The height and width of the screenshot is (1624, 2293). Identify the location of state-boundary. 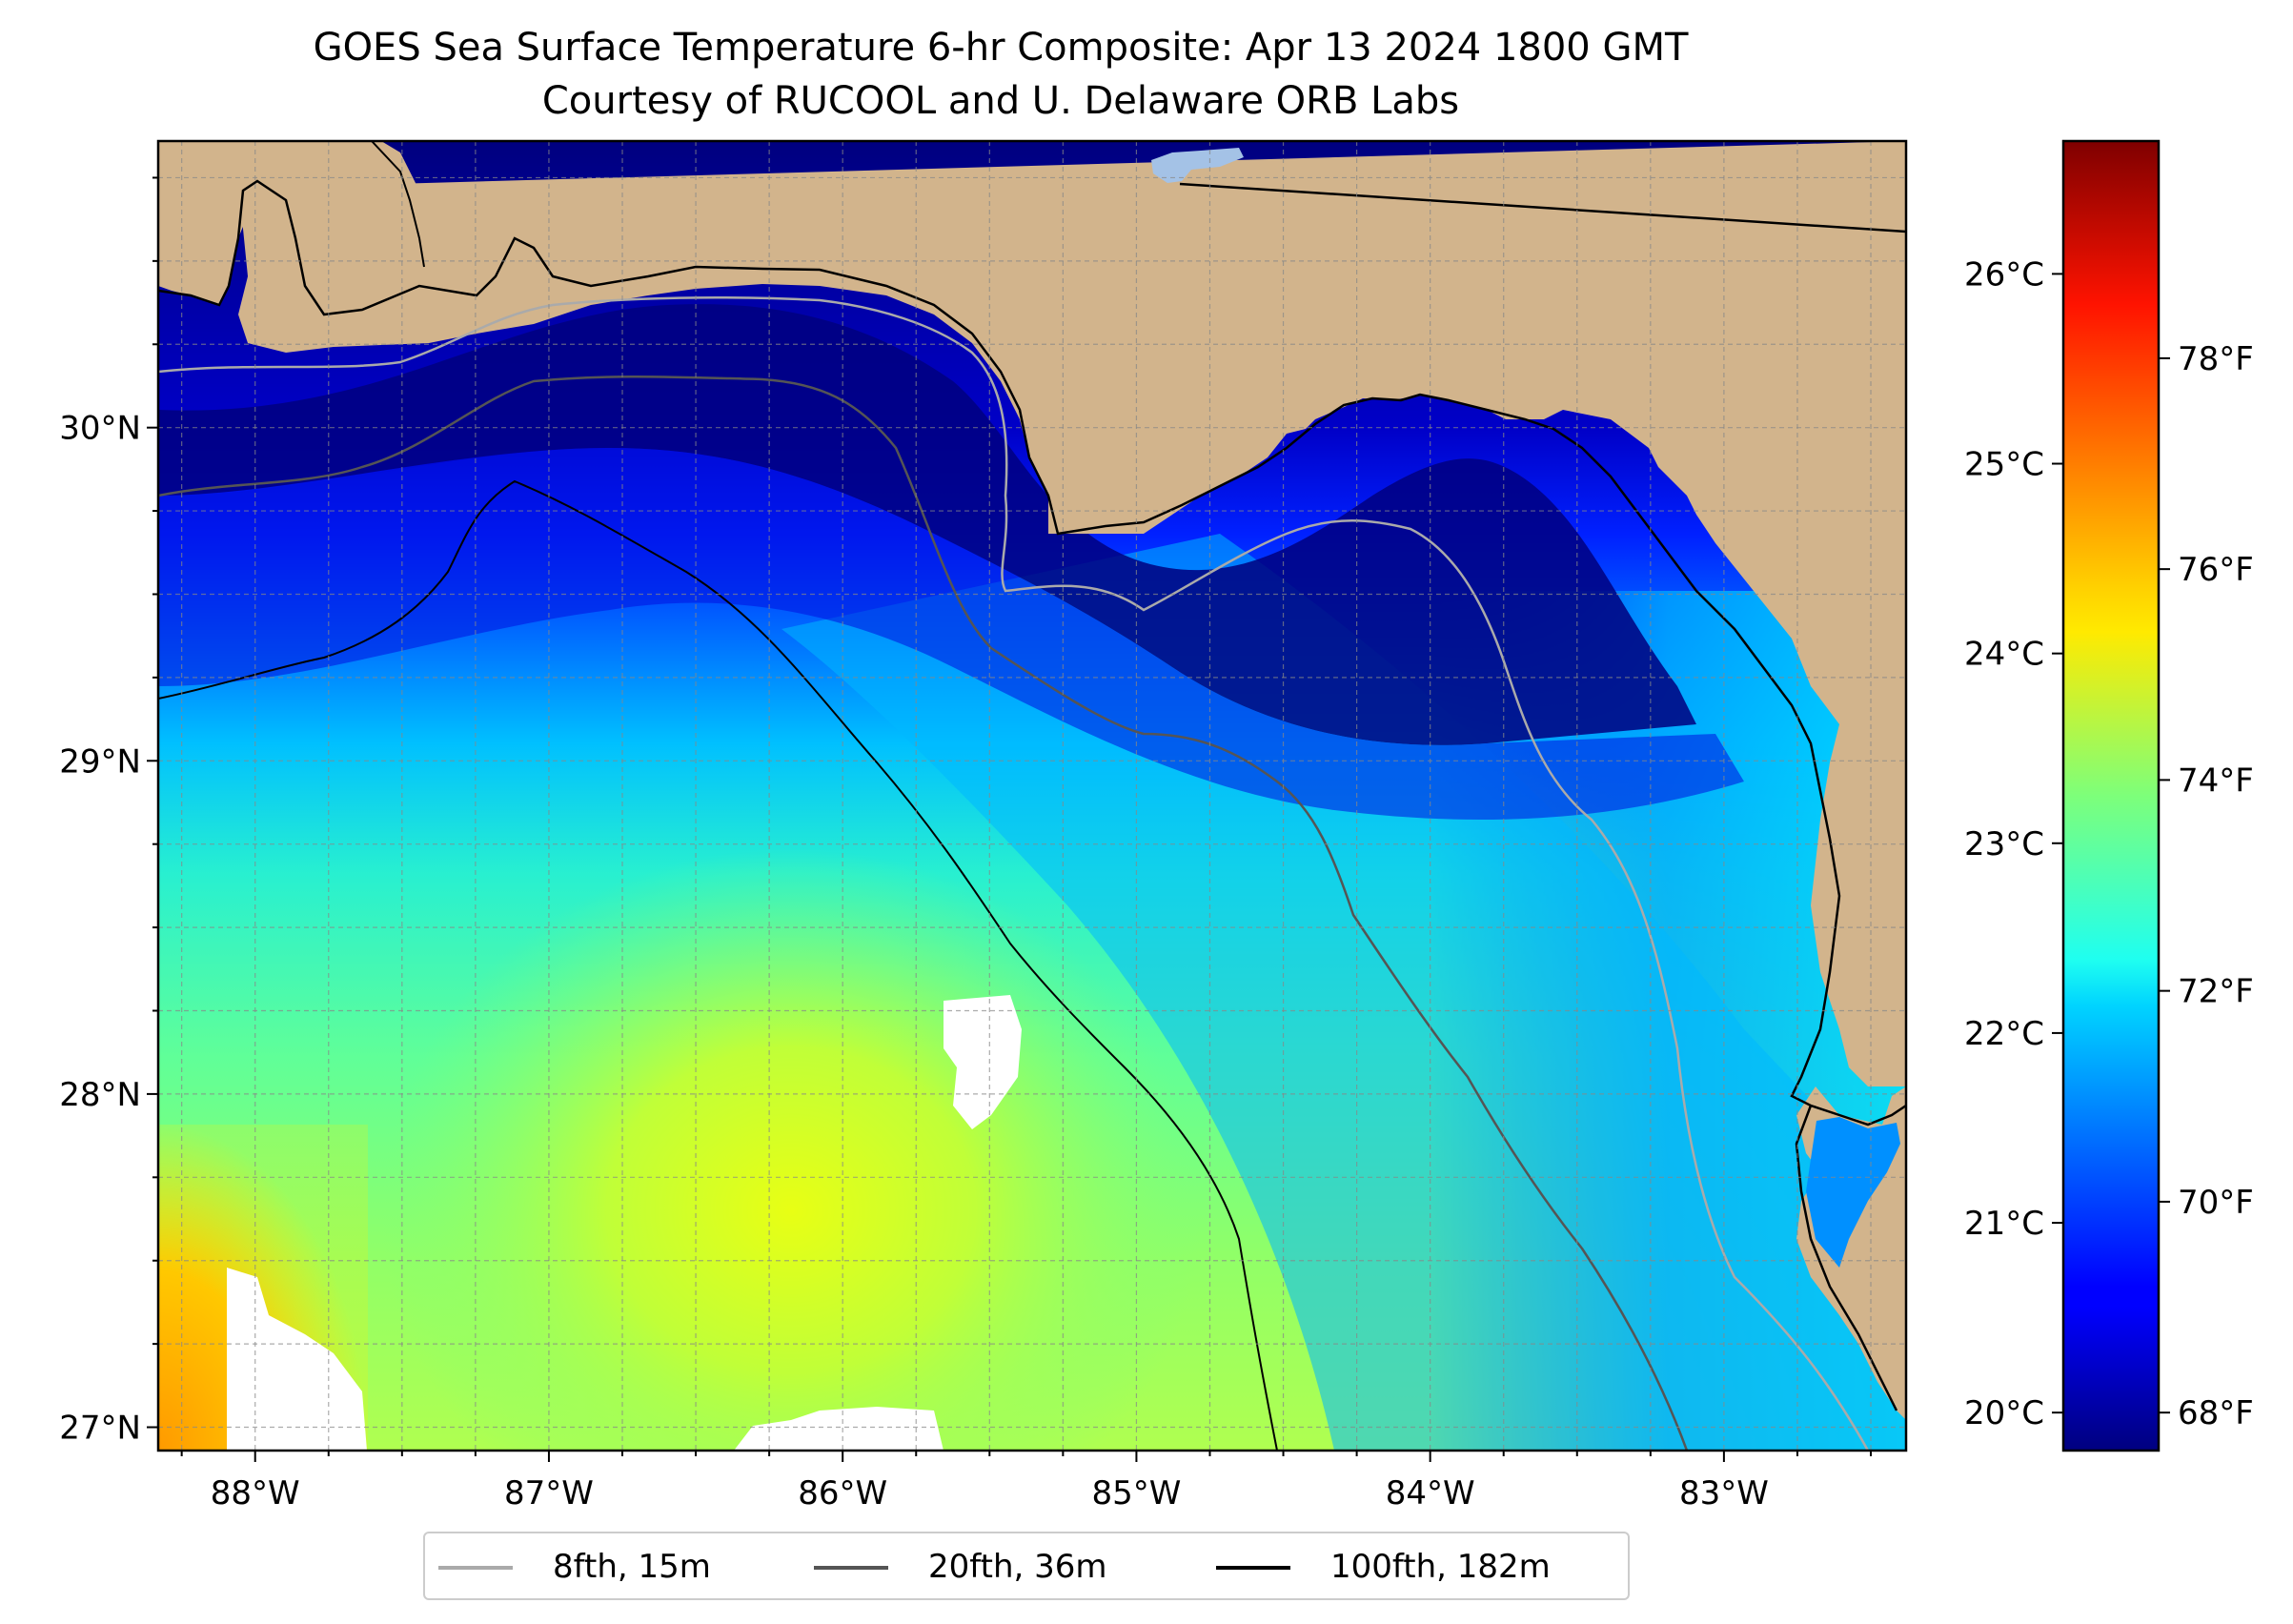
(1543, 207).